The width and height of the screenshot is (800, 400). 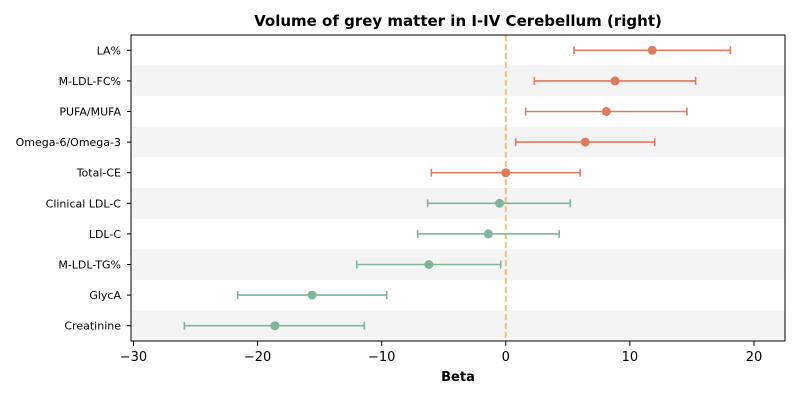 What do you see at coordinates (458, 377) in the screenshot?
I see `x-axis-label: Beta` at bounding box center [458, 377].